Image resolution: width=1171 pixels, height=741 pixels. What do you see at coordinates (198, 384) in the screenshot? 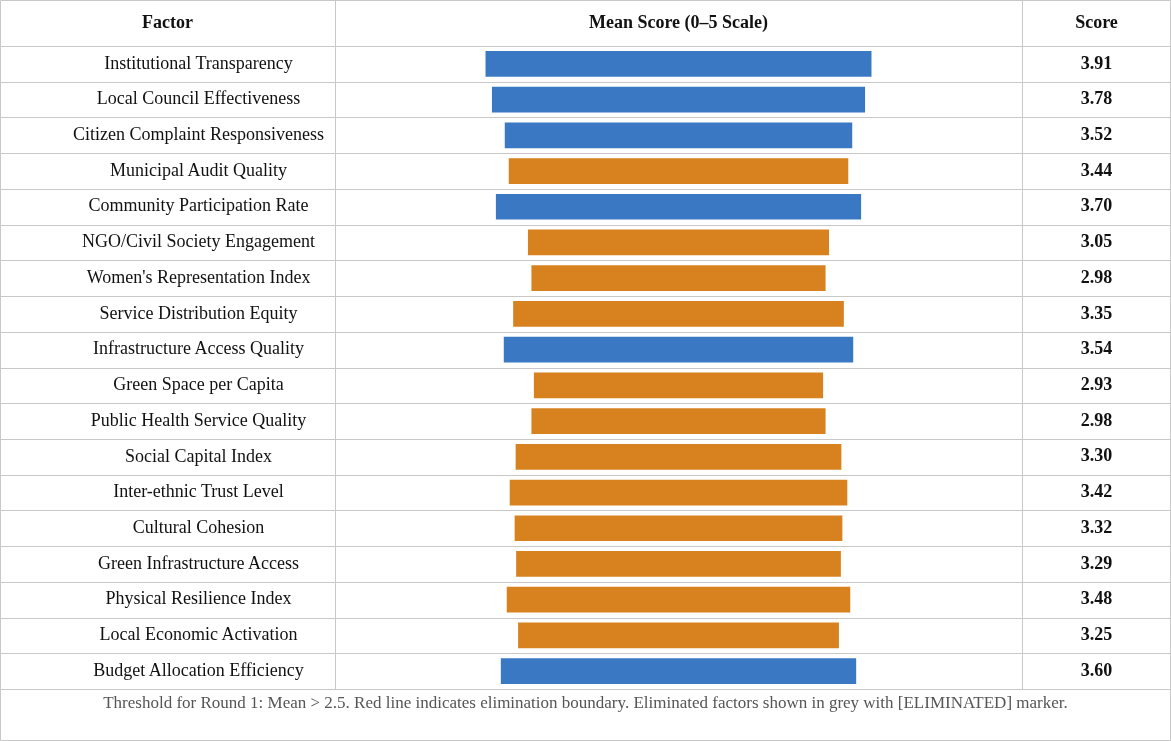
I see `category-label: Green Space per Capita` at bounding box center [198, 384].